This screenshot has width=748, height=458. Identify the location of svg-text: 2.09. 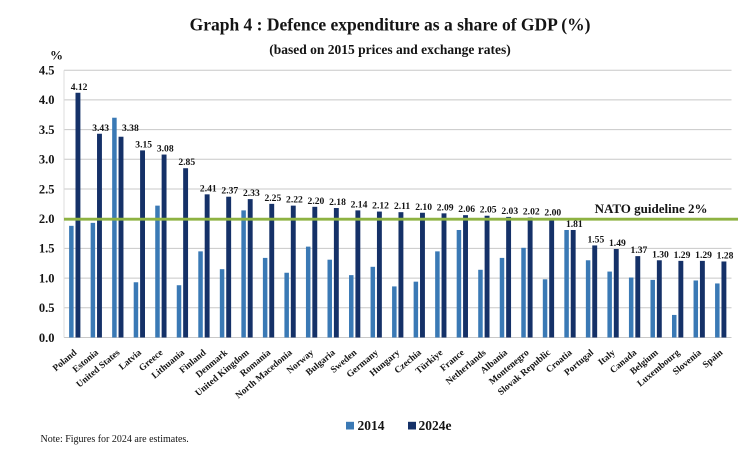
(445, 207).